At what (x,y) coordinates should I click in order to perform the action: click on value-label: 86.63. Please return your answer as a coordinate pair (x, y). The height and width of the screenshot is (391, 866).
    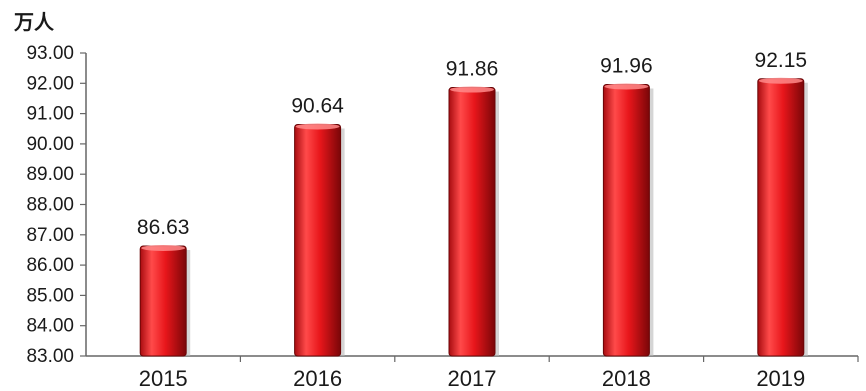
    Looking at the image, I should click on (163, 227).